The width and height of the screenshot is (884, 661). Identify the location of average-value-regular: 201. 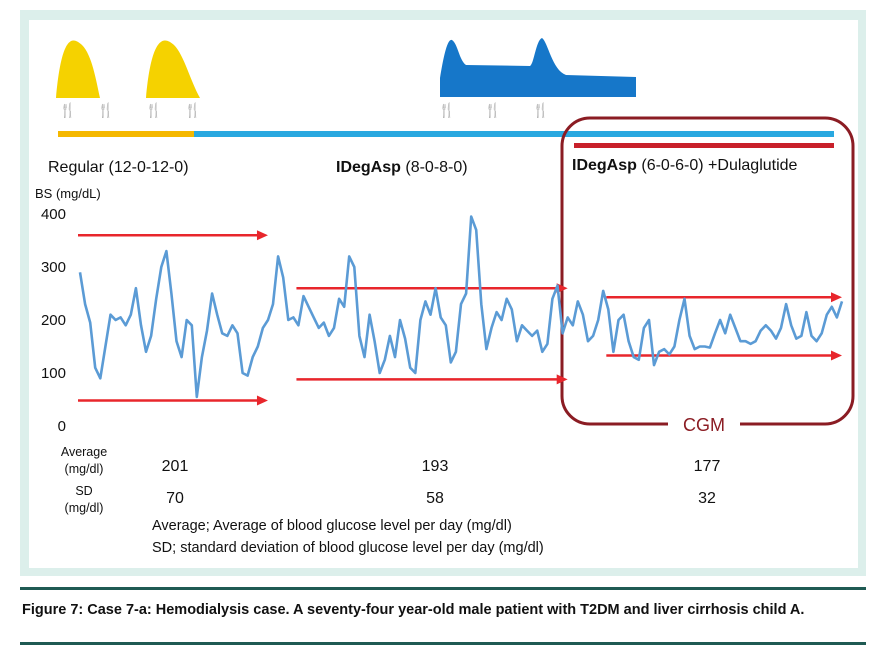
(175, 466).